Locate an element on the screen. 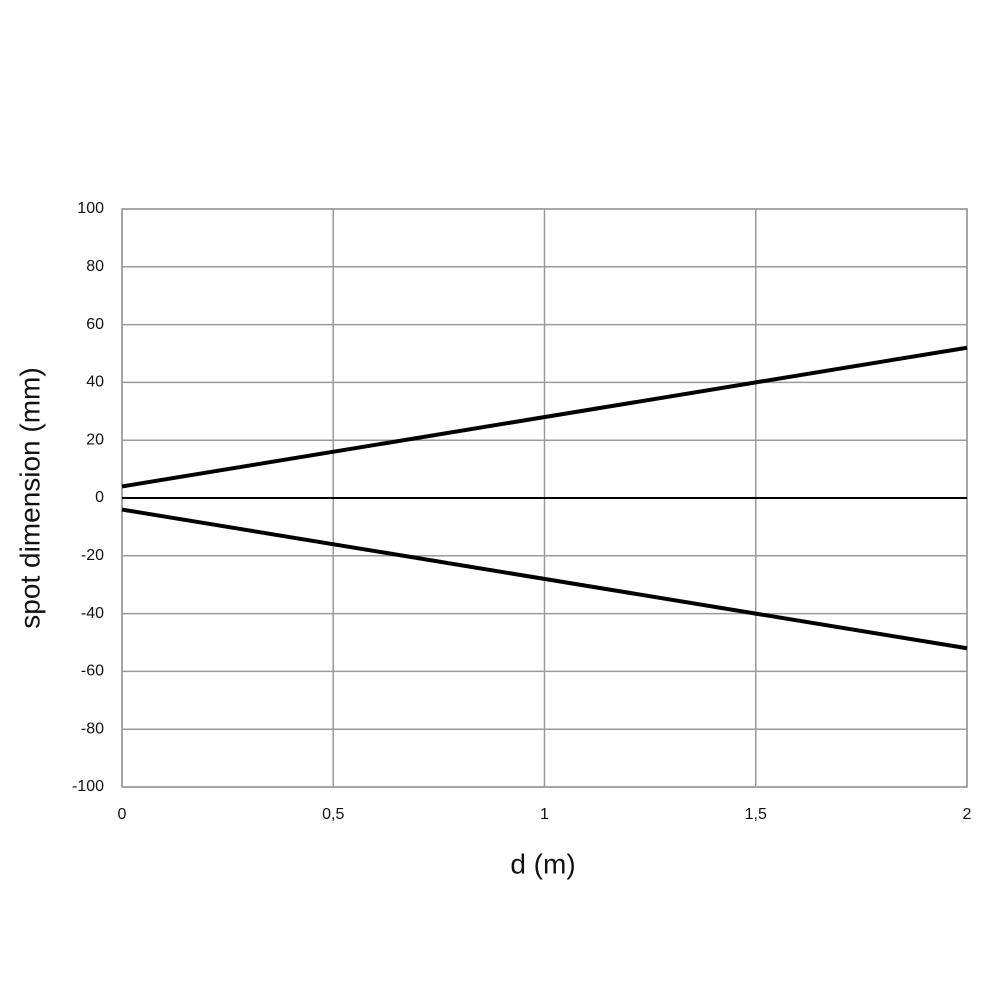 This screenshot has height=1000, width=1000. y-axis-title: spot dimension (mm) is located at coordinates (29, 497).